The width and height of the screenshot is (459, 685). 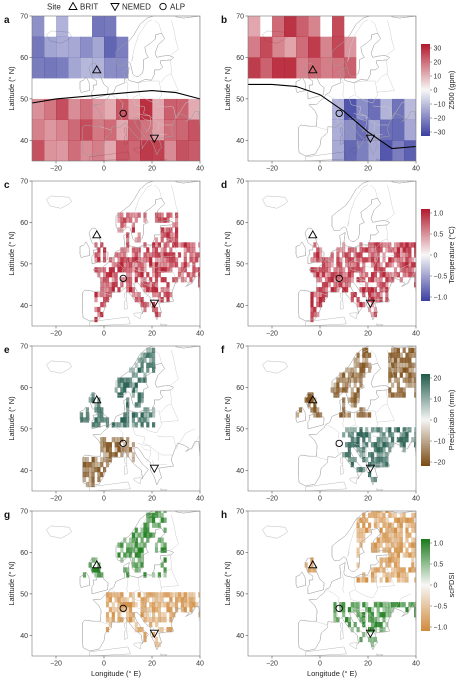 I want to click on coastline, so click(x=314, y=81).